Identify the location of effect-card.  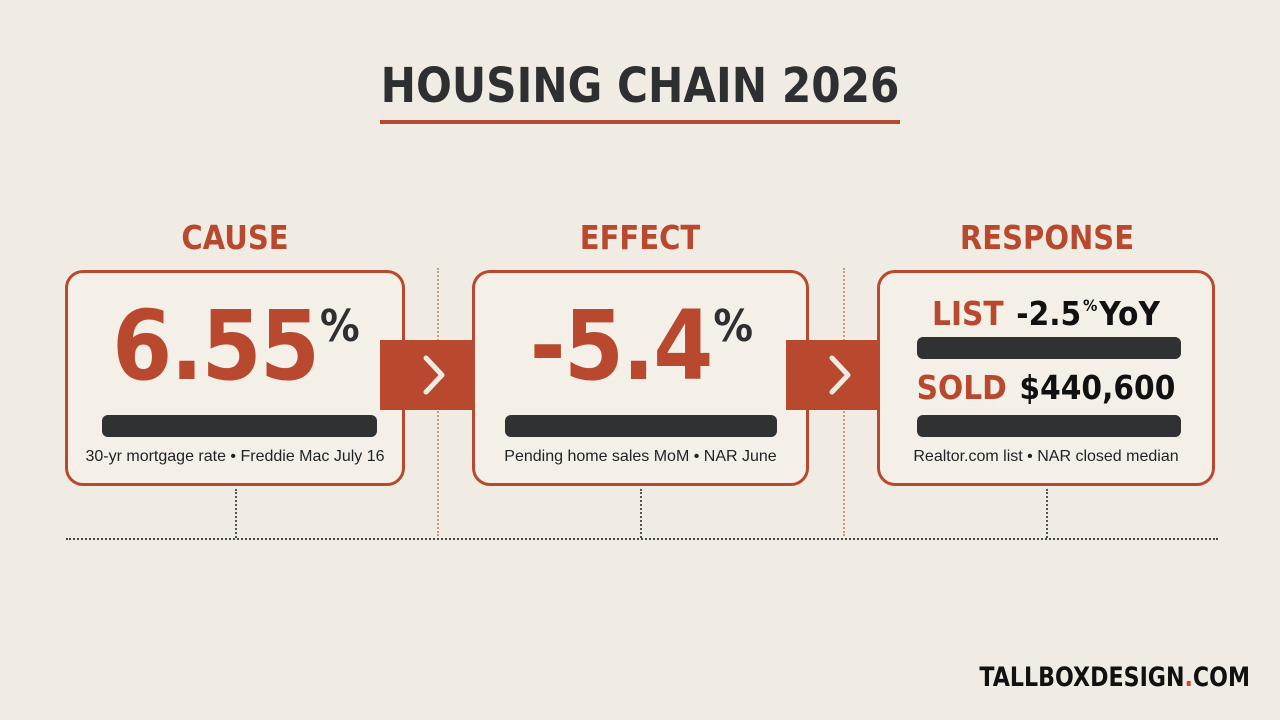
(640, 378).